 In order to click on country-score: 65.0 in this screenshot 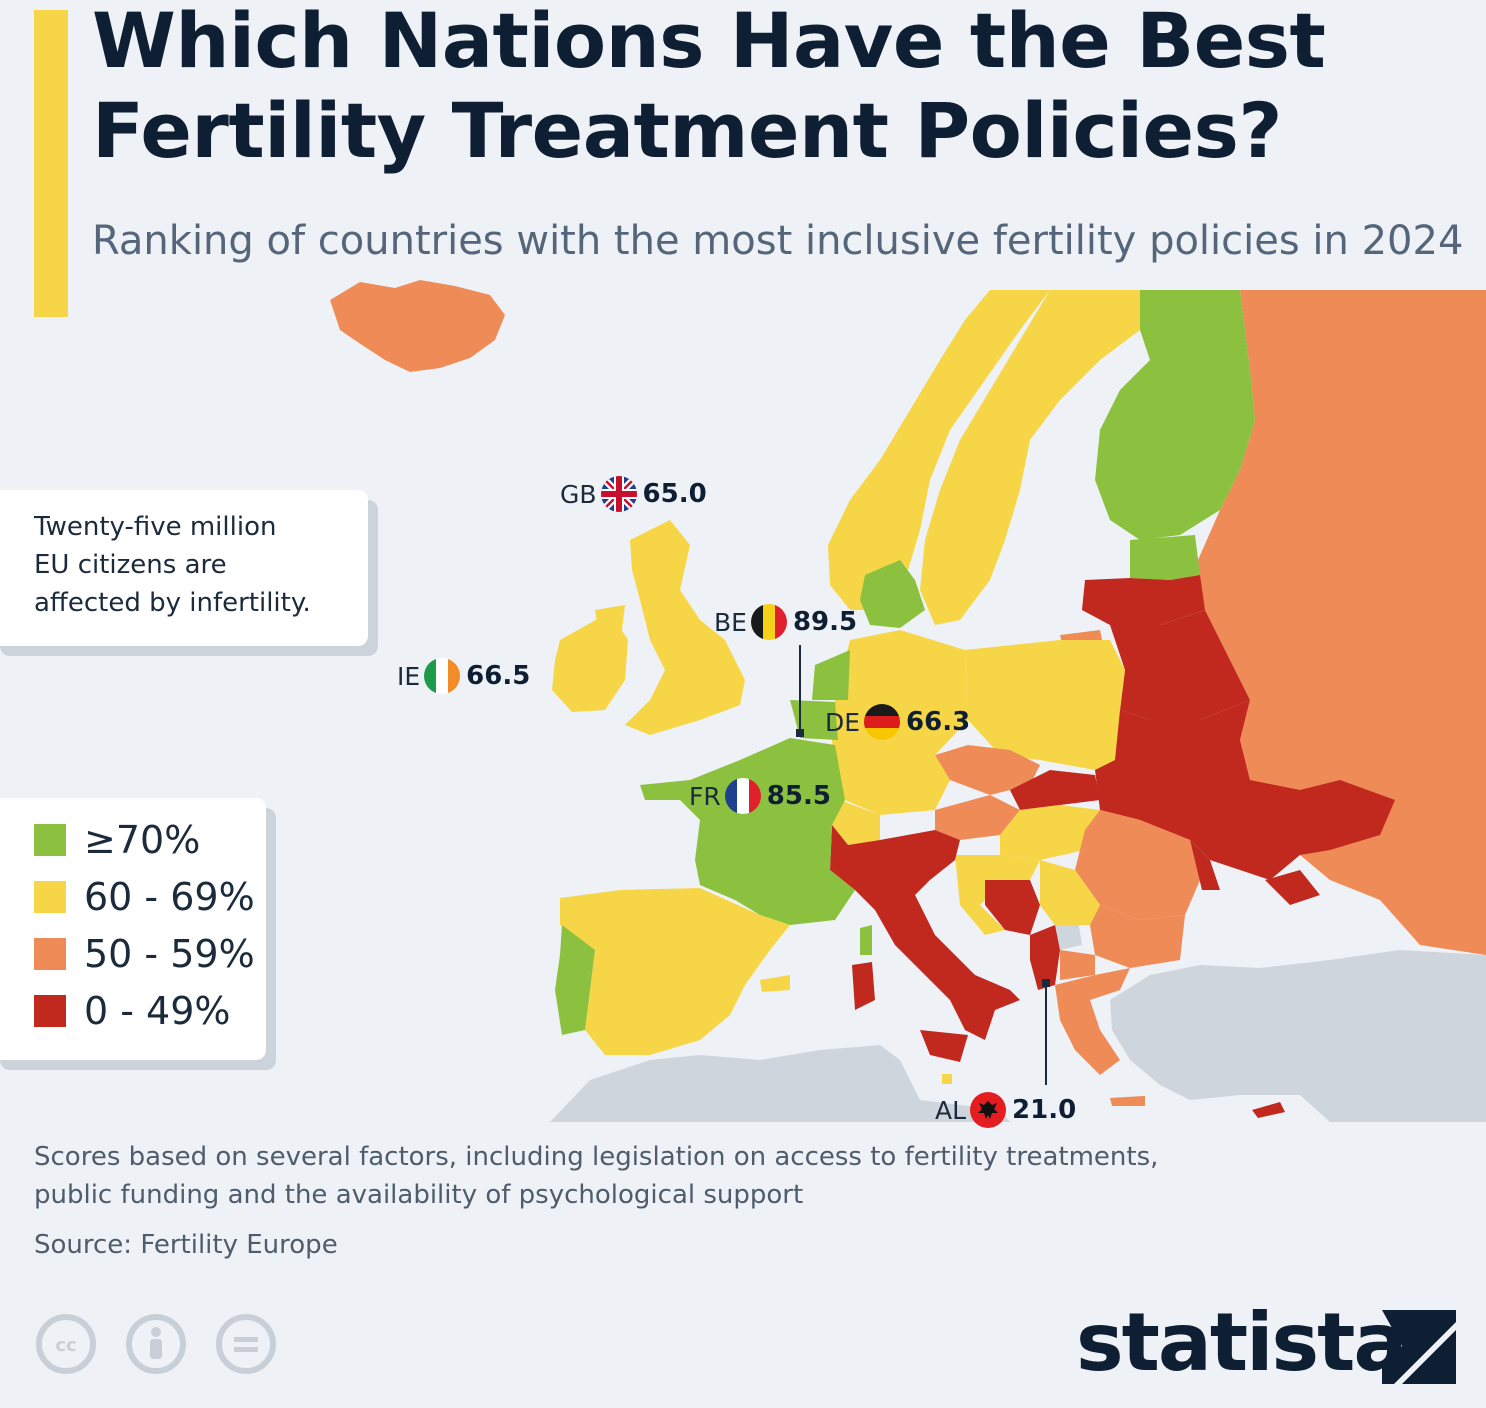, I will do `click(674, 494)`.